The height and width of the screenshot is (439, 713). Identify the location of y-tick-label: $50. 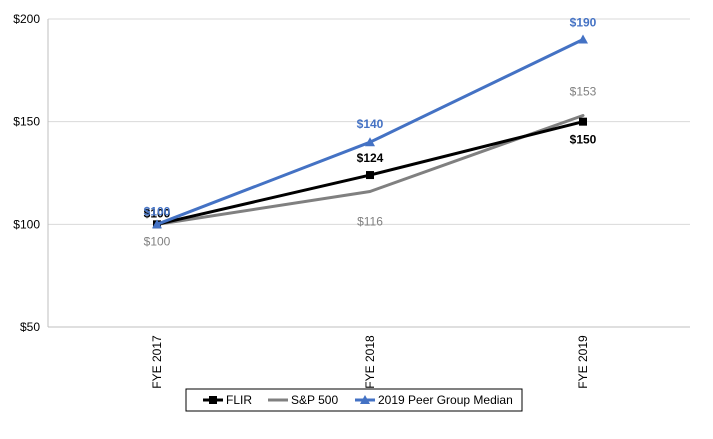
(30, 327).